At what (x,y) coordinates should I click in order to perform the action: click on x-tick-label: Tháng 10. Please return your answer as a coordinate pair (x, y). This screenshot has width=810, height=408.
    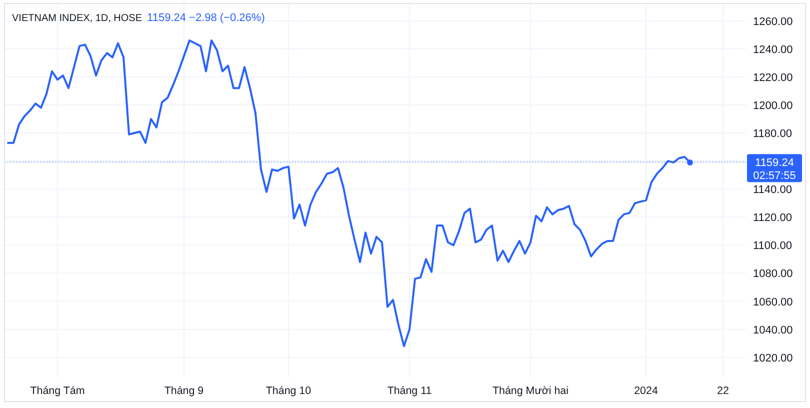
    Looking at the image, I should click on (289, 391).